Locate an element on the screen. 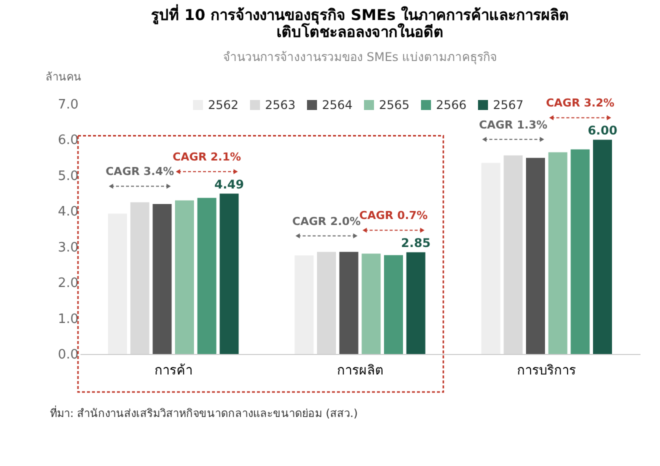 The width and height of the screenshot is (660, 466). legend-label: 2563 is located at coordinates (280, 105).